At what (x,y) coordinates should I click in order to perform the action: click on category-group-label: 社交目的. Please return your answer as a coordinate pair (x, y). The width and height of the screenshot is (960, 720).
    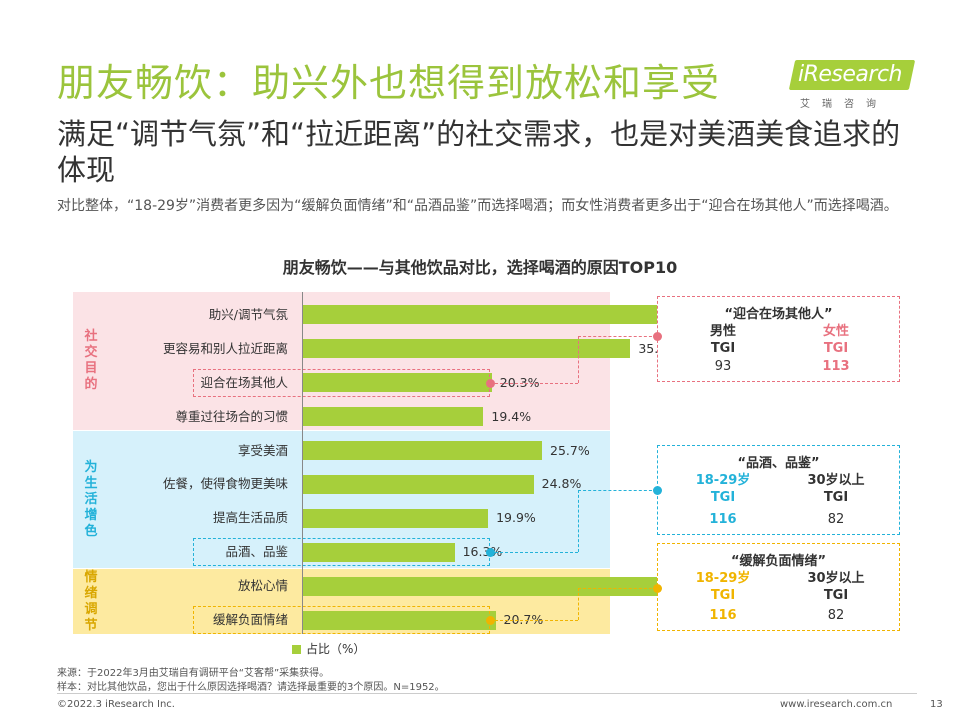
    Looking at the image, I should click on (91, 360).